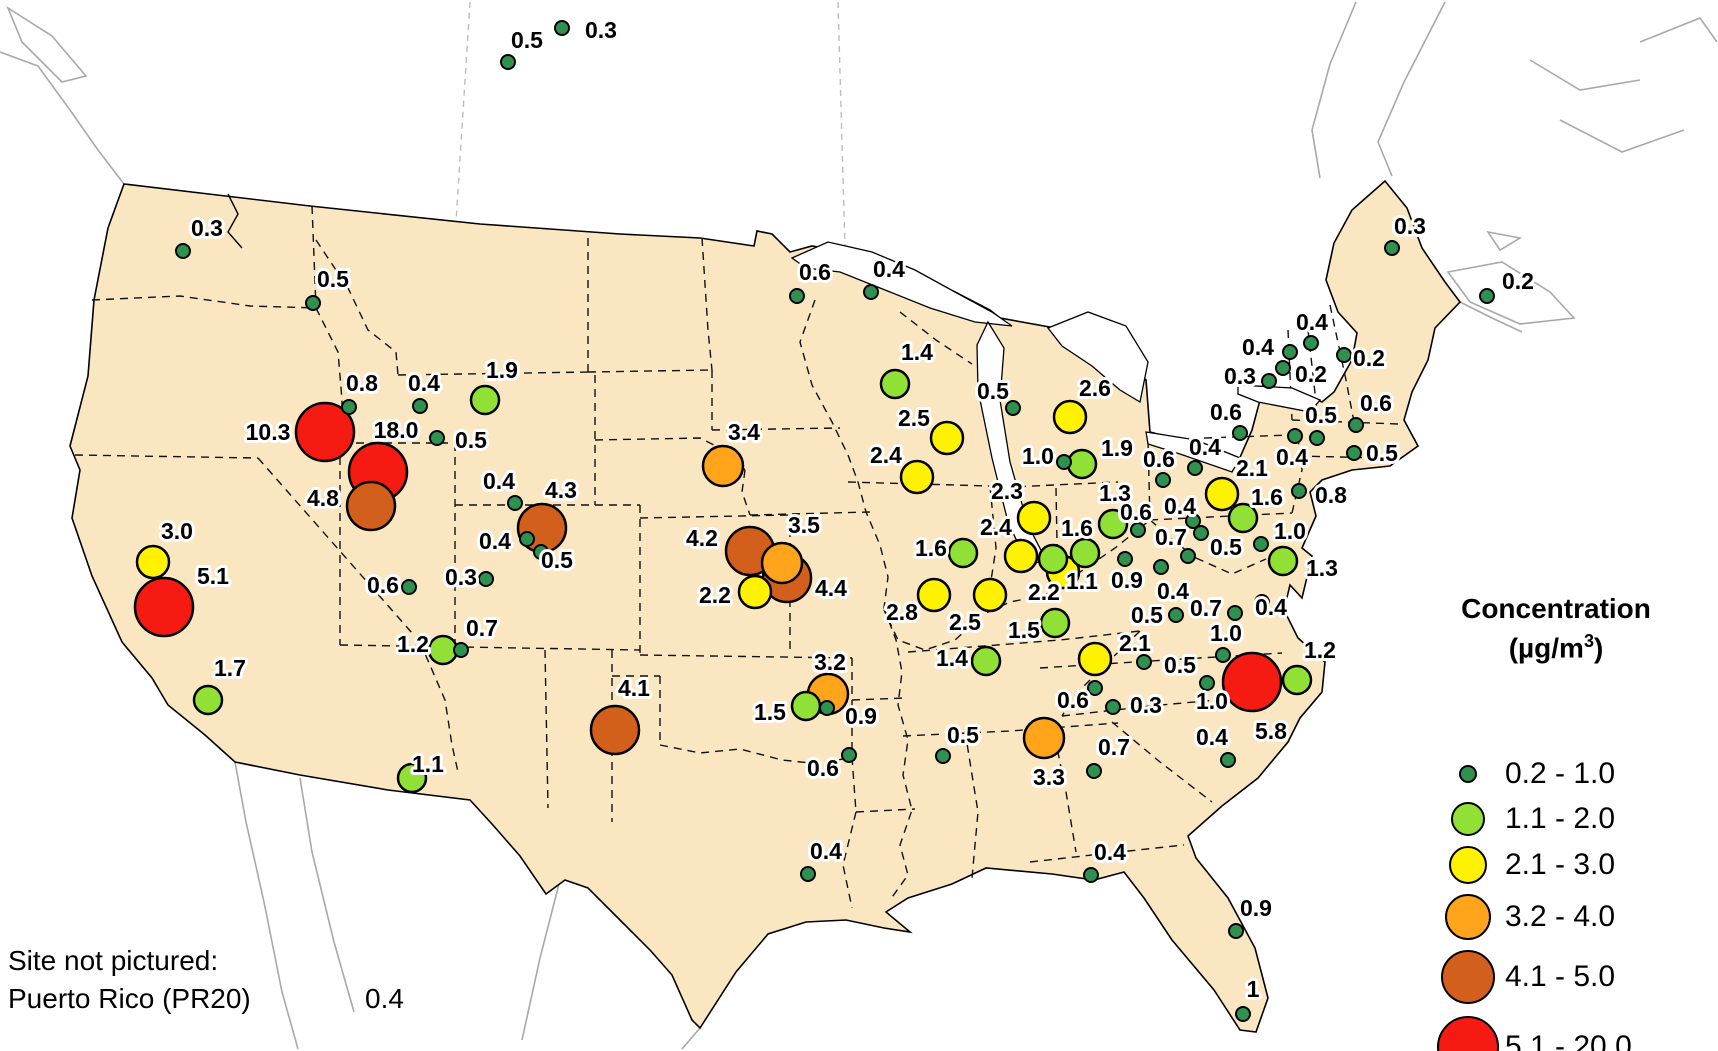  I want to click on site-value-label: 1.9, so click(1117, 448).